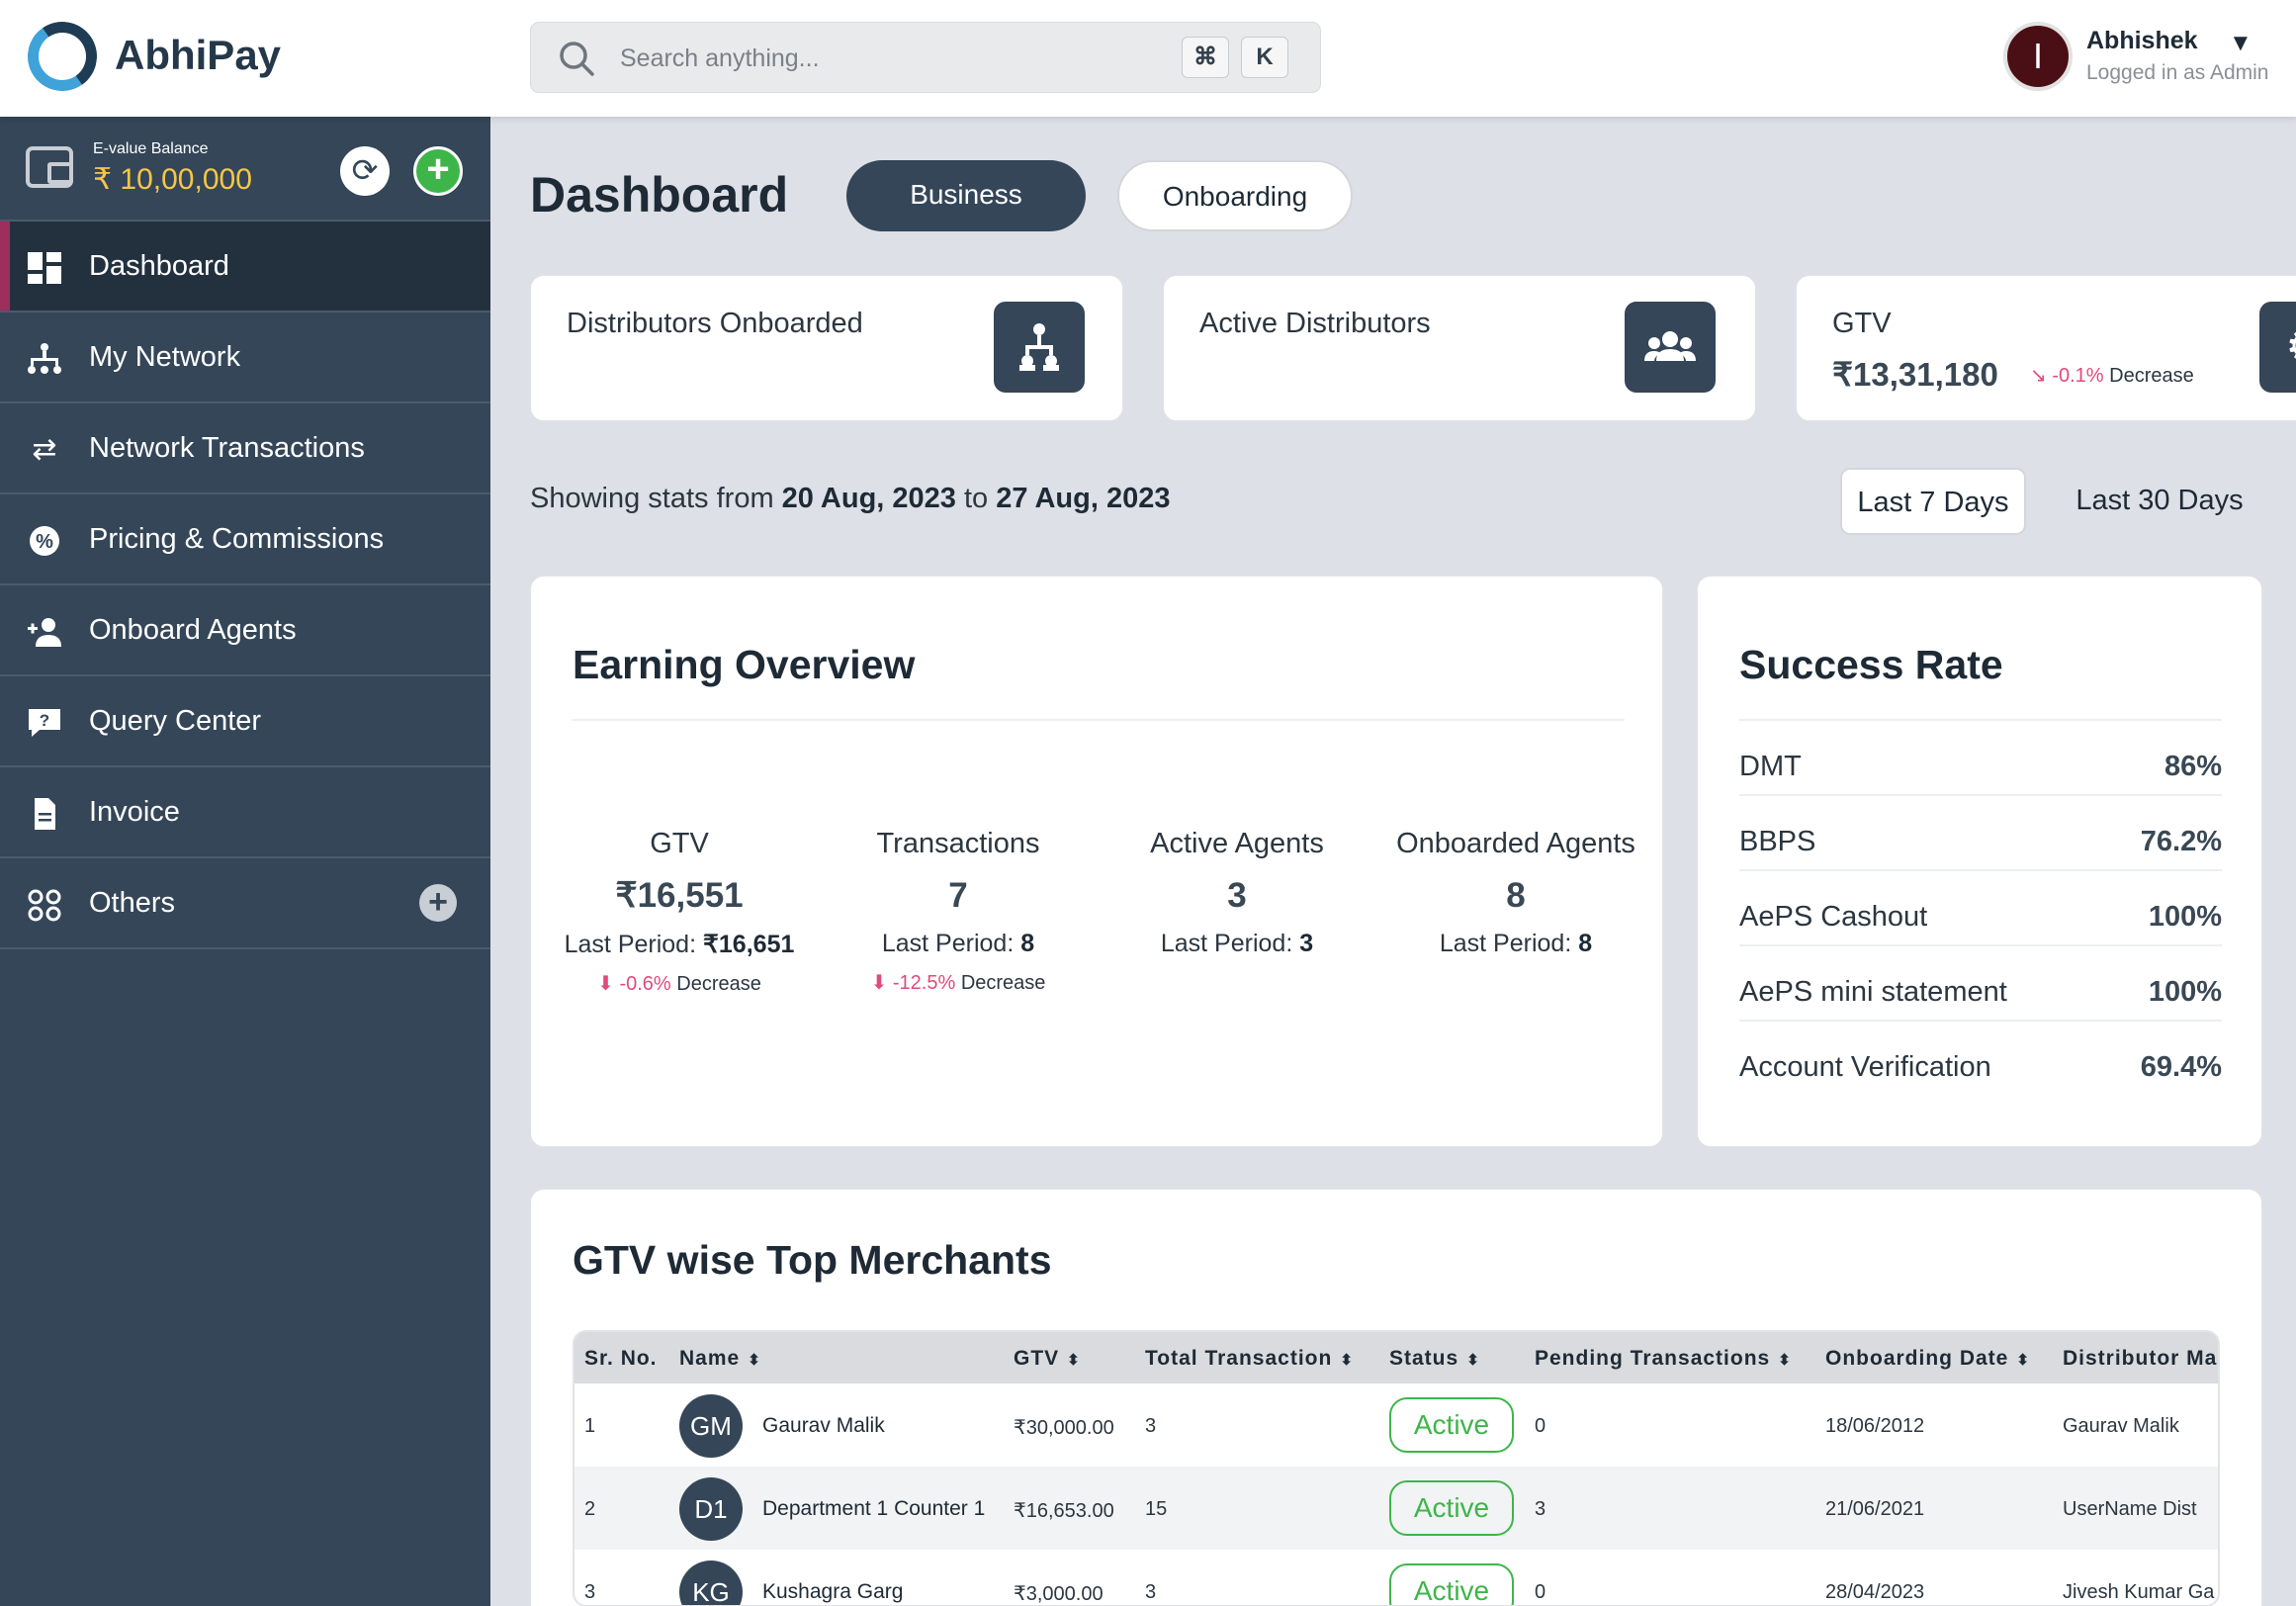  What do you see at coordinates (50, 167) in the screenshot?
I see `wallet-icon` at bounding box center [50, 167].